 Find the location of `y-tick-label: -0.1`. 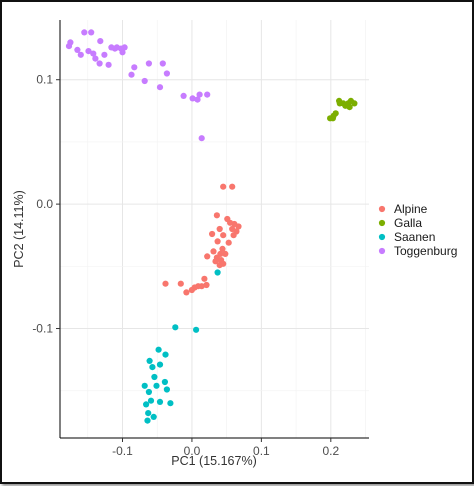

y-tick-label: -0.1 is located at coordinates (42, 329).